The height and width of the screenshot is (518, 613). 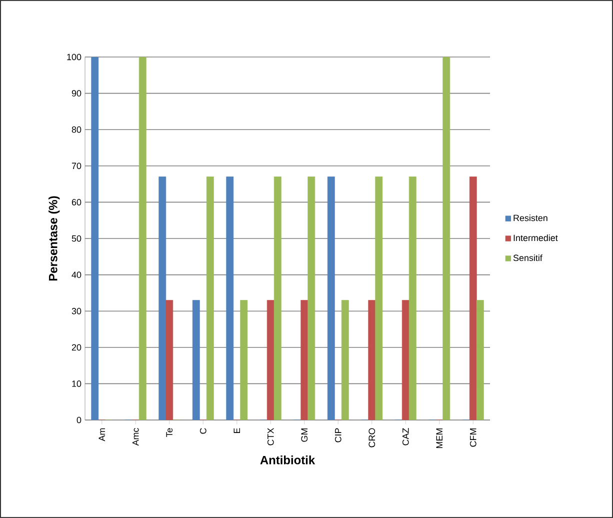 What do you see at coordinates (77, 347) in the screenshot?
I see `y-tick-label: 20` at bounding box center [77, 347].